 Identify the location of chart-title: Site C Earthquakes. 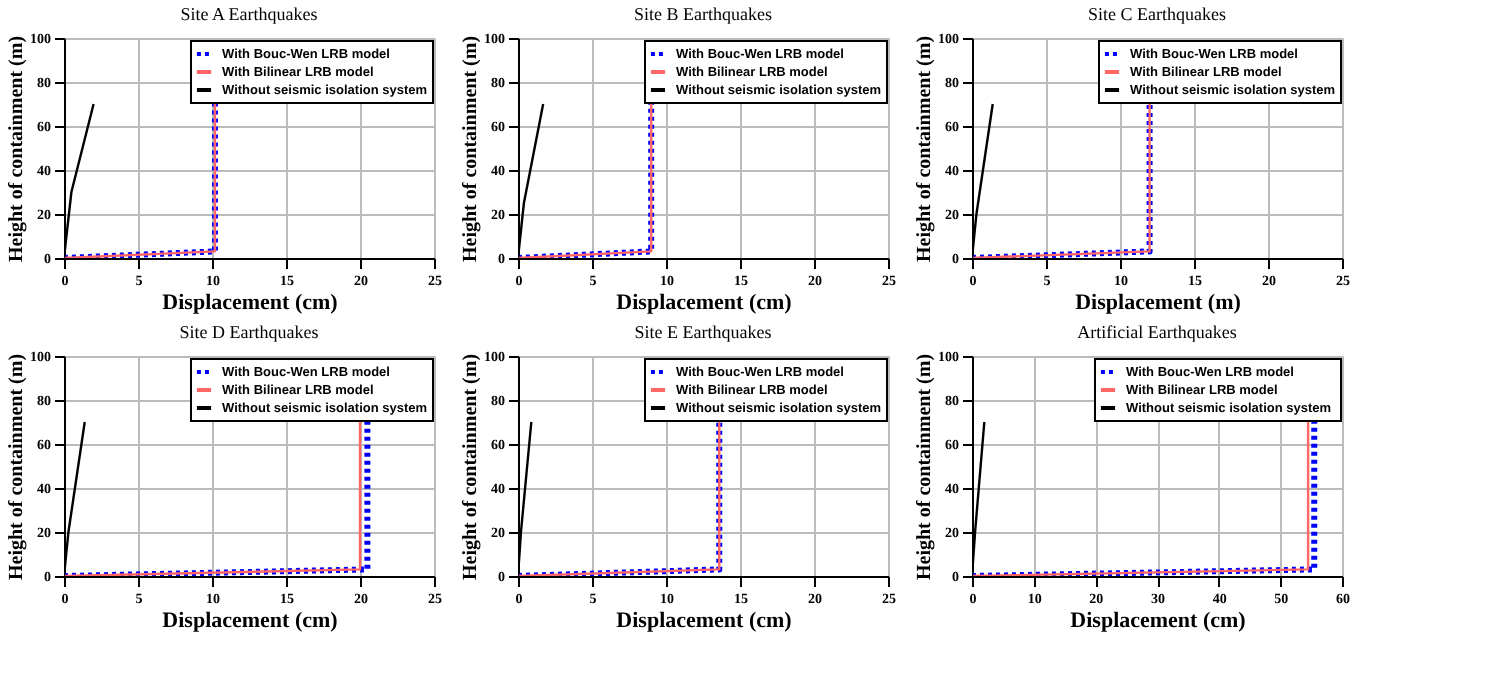
(1157, 14).